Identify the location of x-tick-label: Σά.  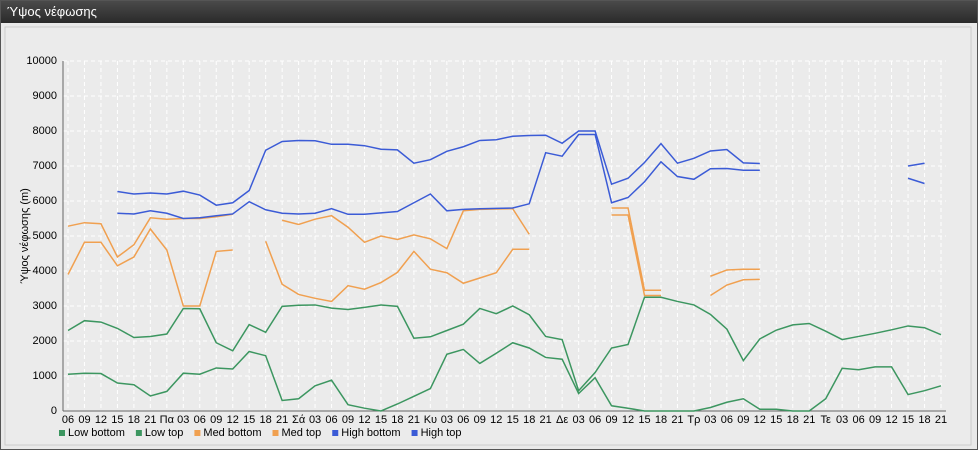
(299, 420).